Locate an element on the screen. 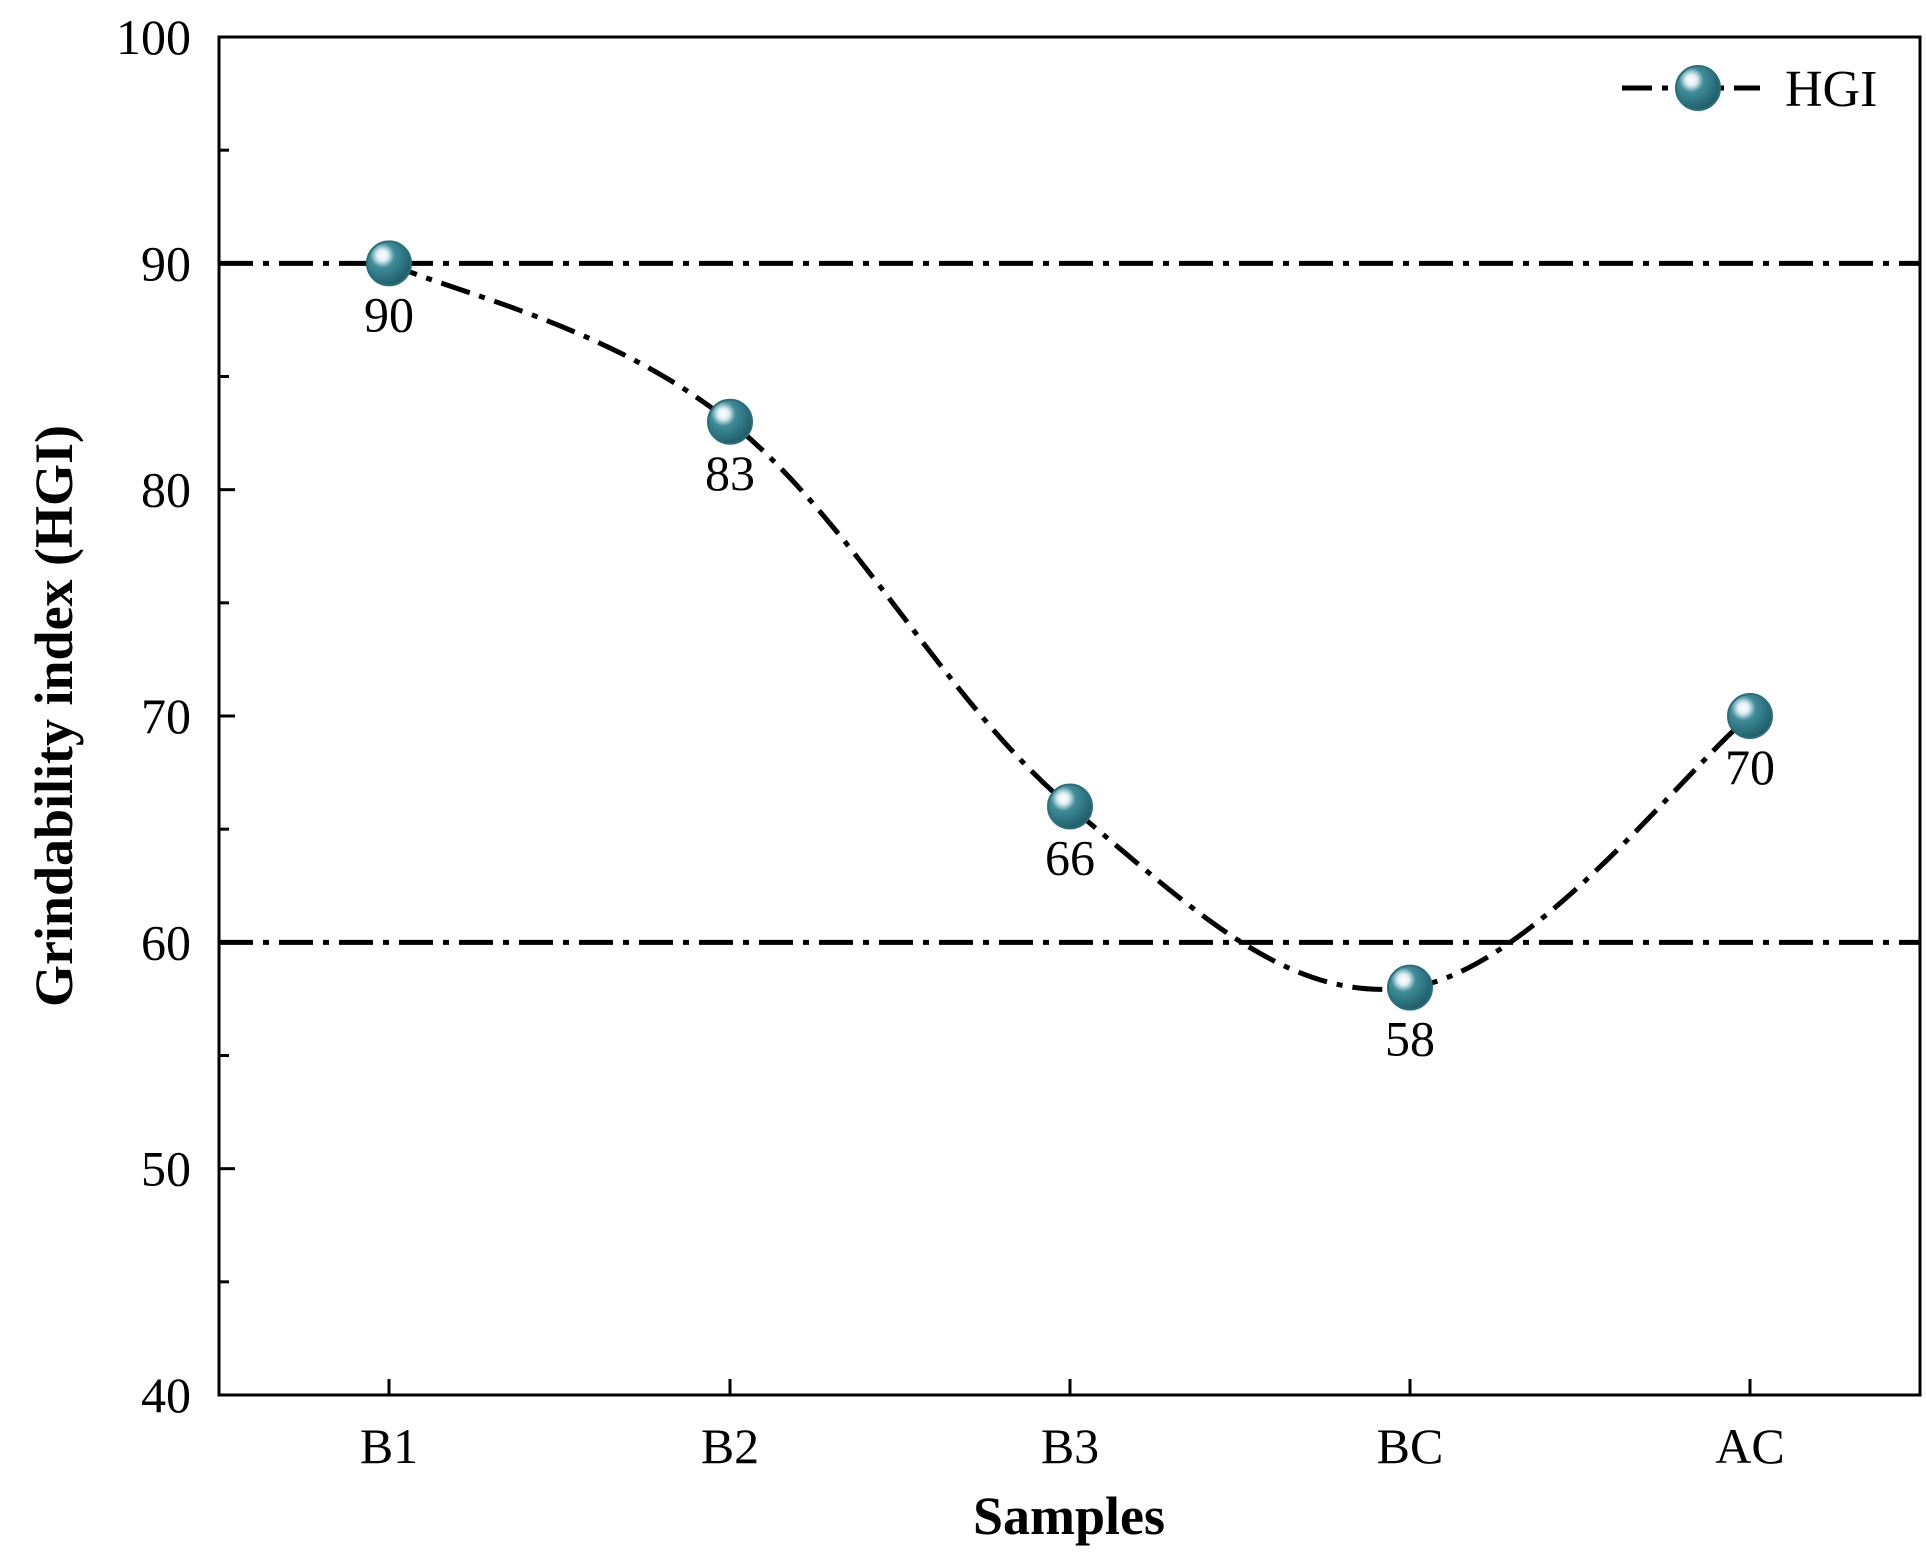 This screenshot has width=1926, height=1563. data-point-B3 is located at coordinates (1070, 806).